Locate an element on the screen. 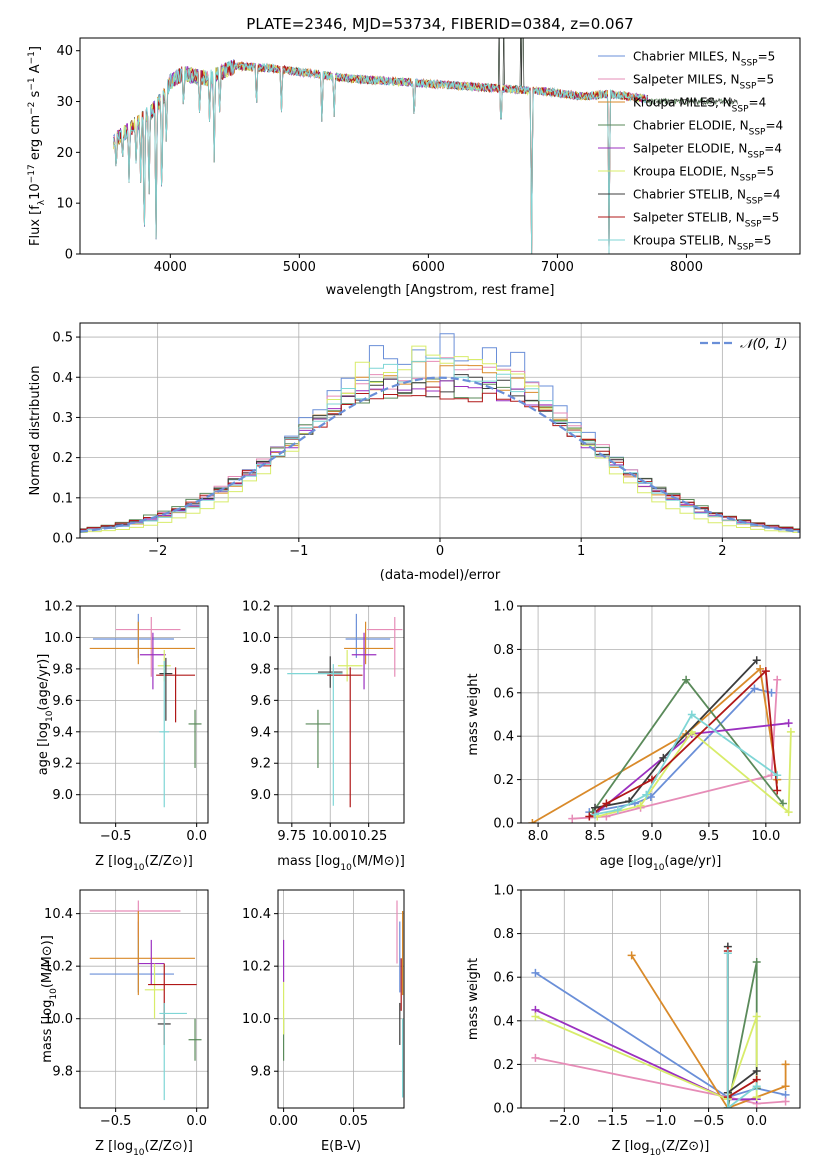 The height and width of the screenshot is (1170, 819). x-tick-label: 9.5 is located at coordinates (709, 836).